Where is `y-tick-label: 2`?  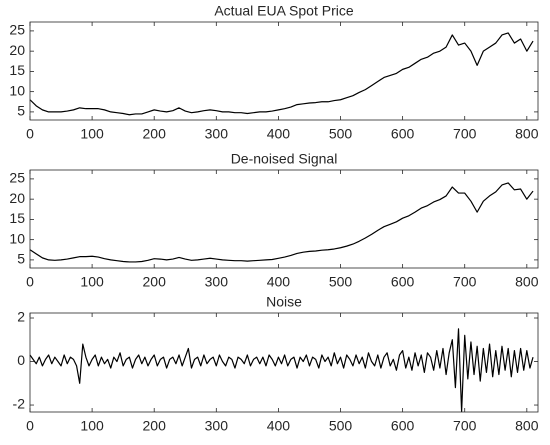
y-tick-label: 2 is located at coordinates (21, 317).